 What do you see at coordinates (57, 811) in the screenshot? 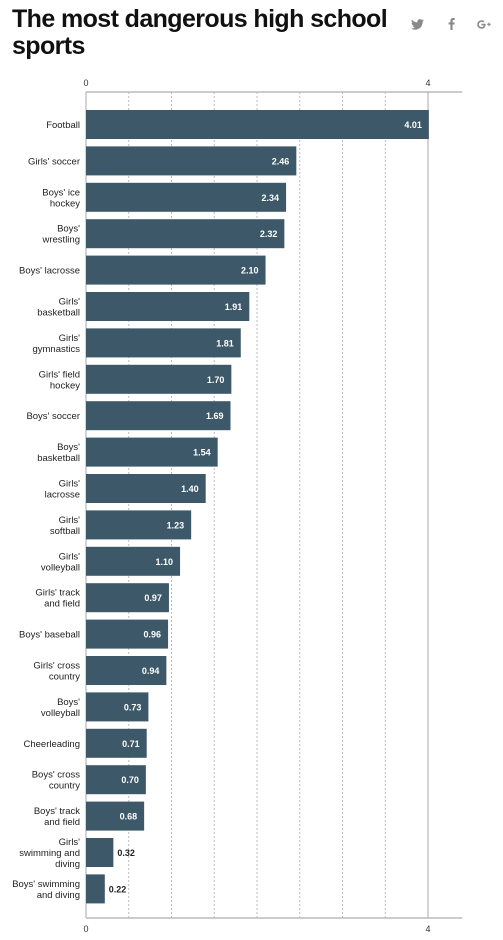
I see `category-label: Boys' track` at bounding box center [57, 811].